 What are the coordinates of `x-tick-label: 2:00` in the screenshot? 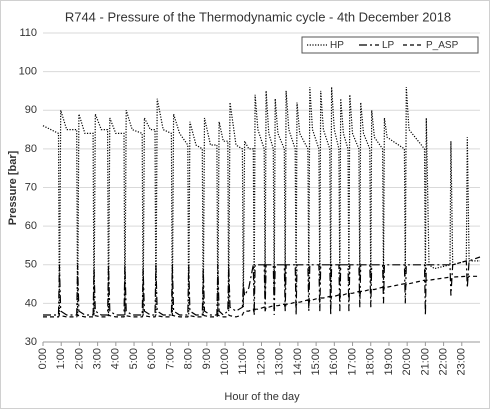 It's located at (79, 358).